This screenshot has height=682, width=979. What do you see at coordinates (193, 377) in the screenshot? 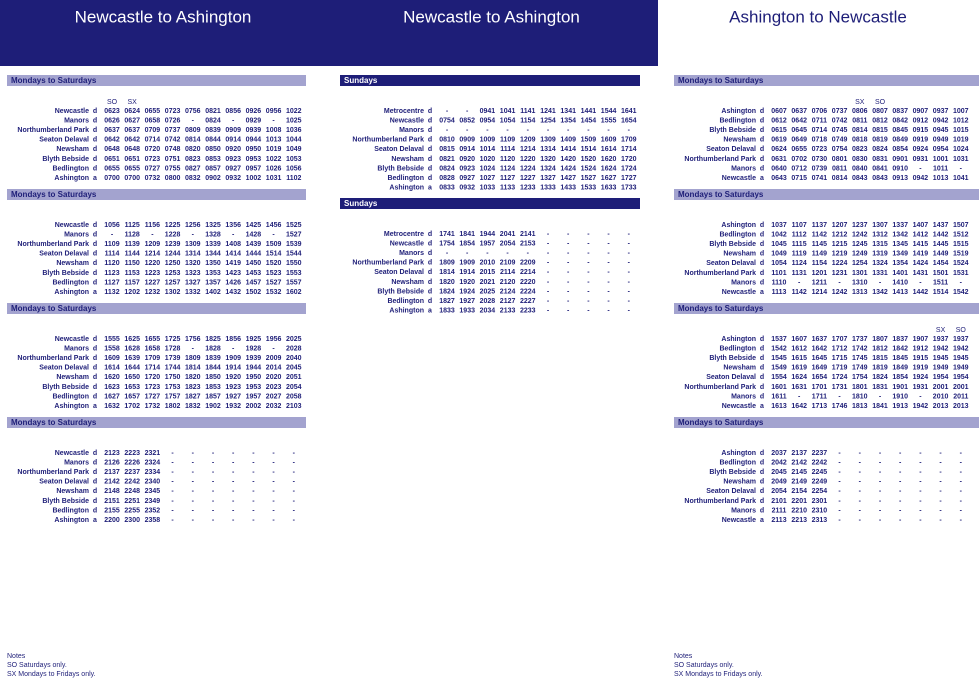
I see `departure-time: 1820` at bounding box center [193, 377].